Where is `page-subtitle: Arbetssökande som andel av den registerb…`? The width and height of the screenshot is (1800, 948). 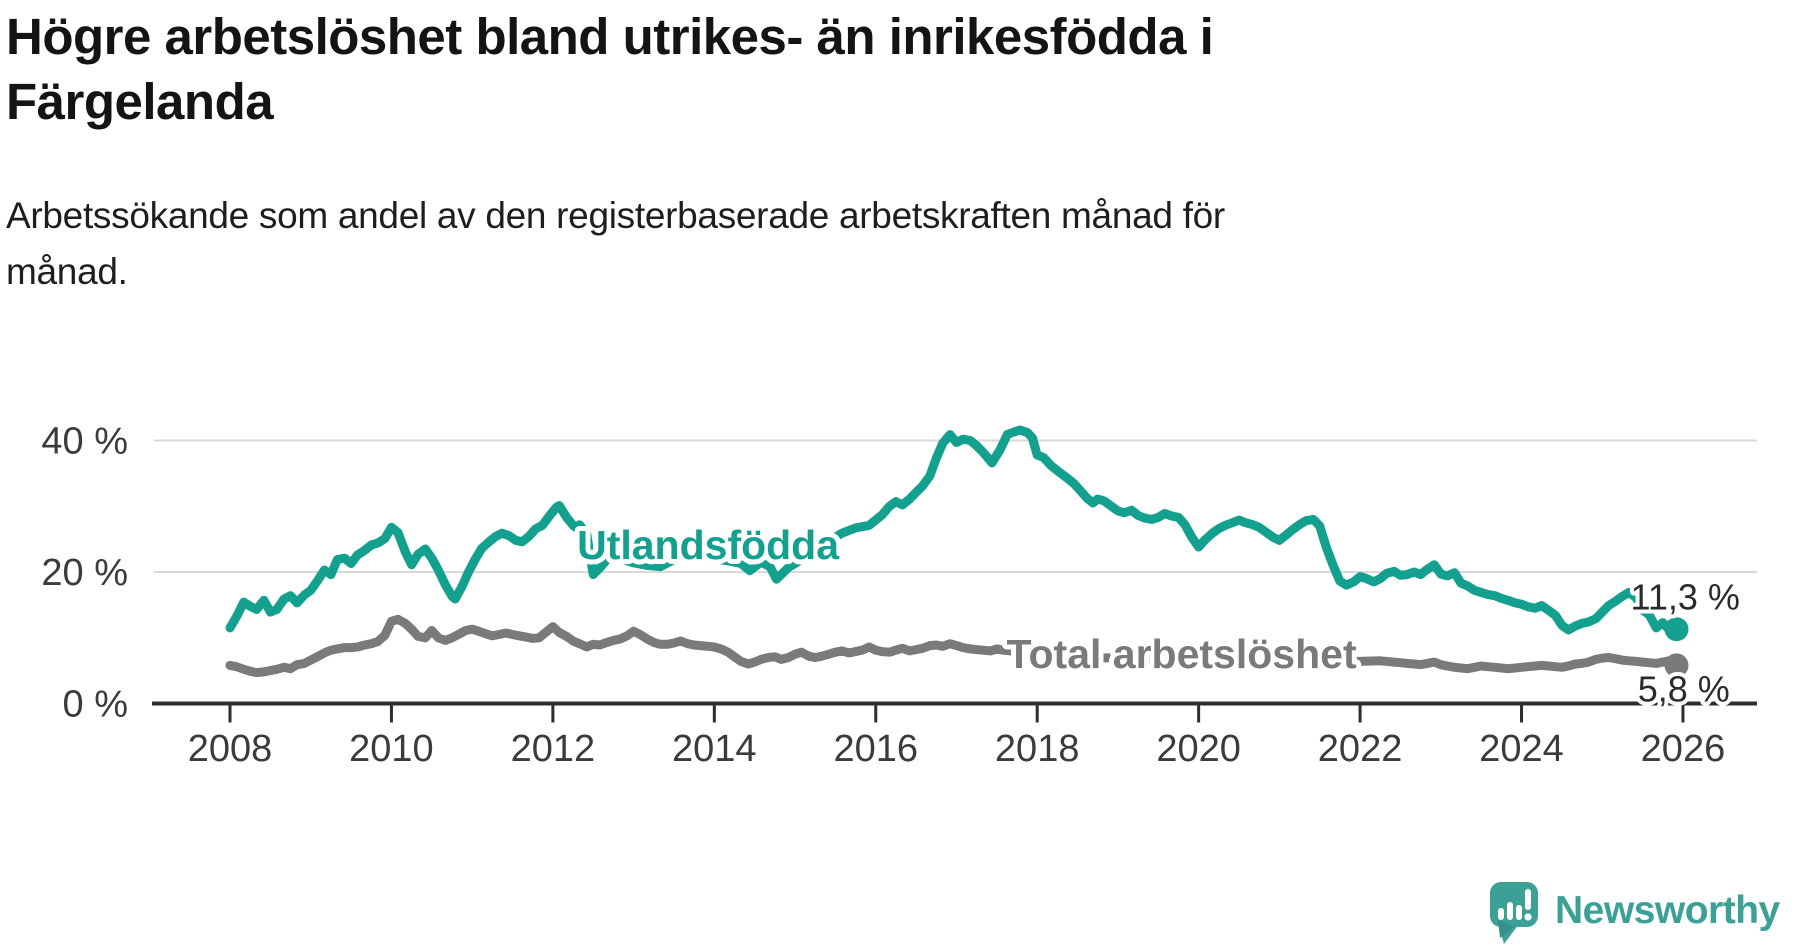 page-subtitle: Arbetssökande som andel av den registerb… is located at coordinates (615, 244).